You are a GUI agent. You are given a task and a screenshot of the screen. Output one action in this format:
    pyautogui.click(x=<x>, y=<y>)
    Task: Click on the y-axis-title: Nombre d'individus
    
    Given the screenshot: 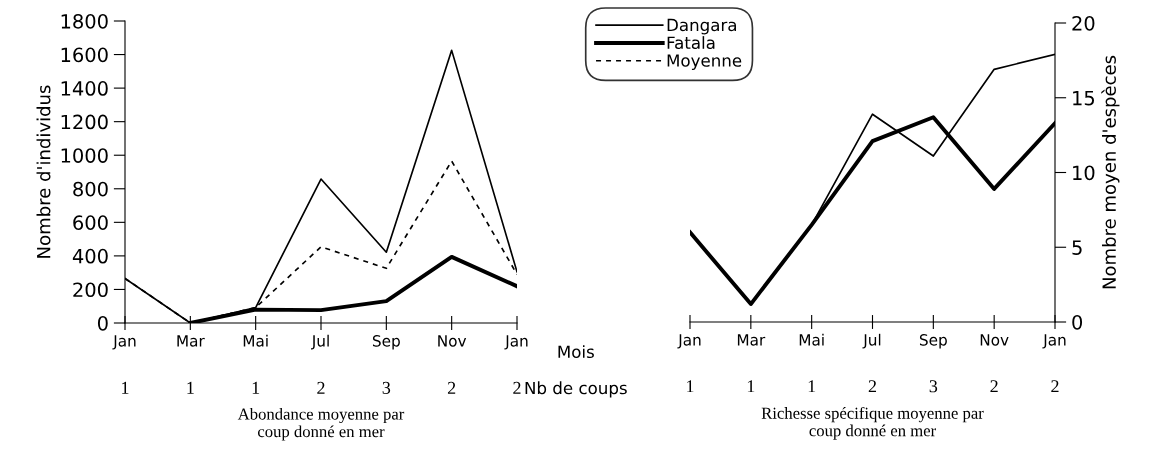 What is the action you would take?
    pyautogui.click(x=43, y=171)
    